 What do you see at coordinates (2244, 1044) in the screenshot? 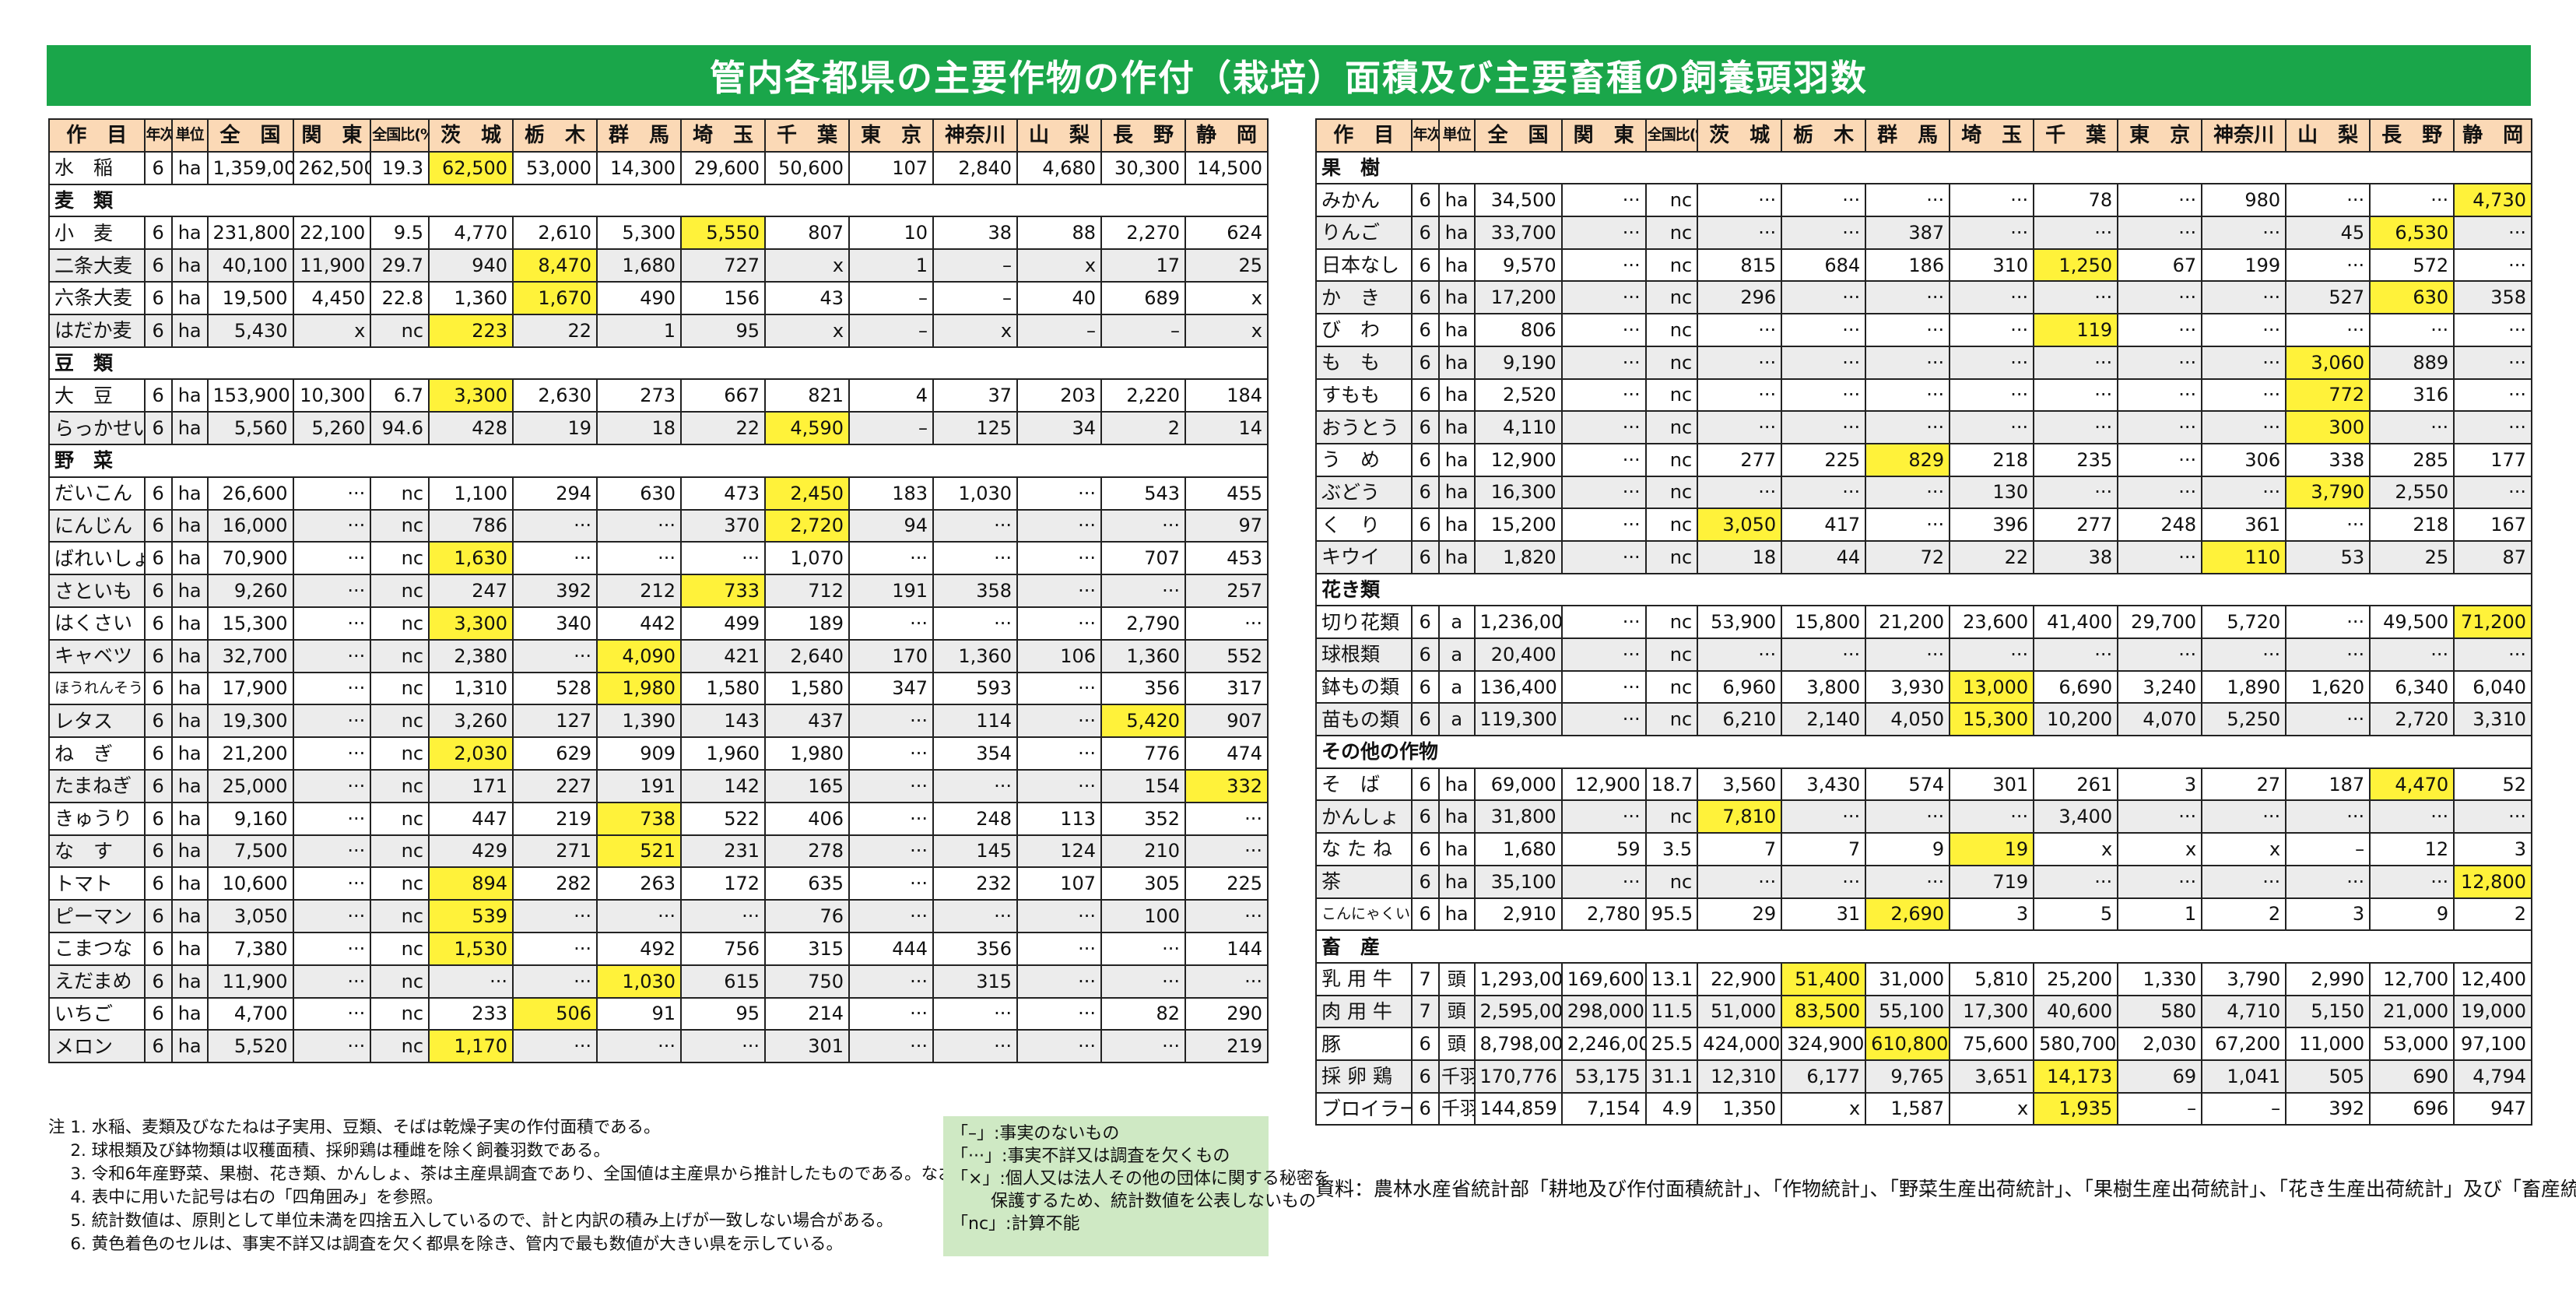
I see `data-cell: 67,200` at bounding box center [2244, 1044].